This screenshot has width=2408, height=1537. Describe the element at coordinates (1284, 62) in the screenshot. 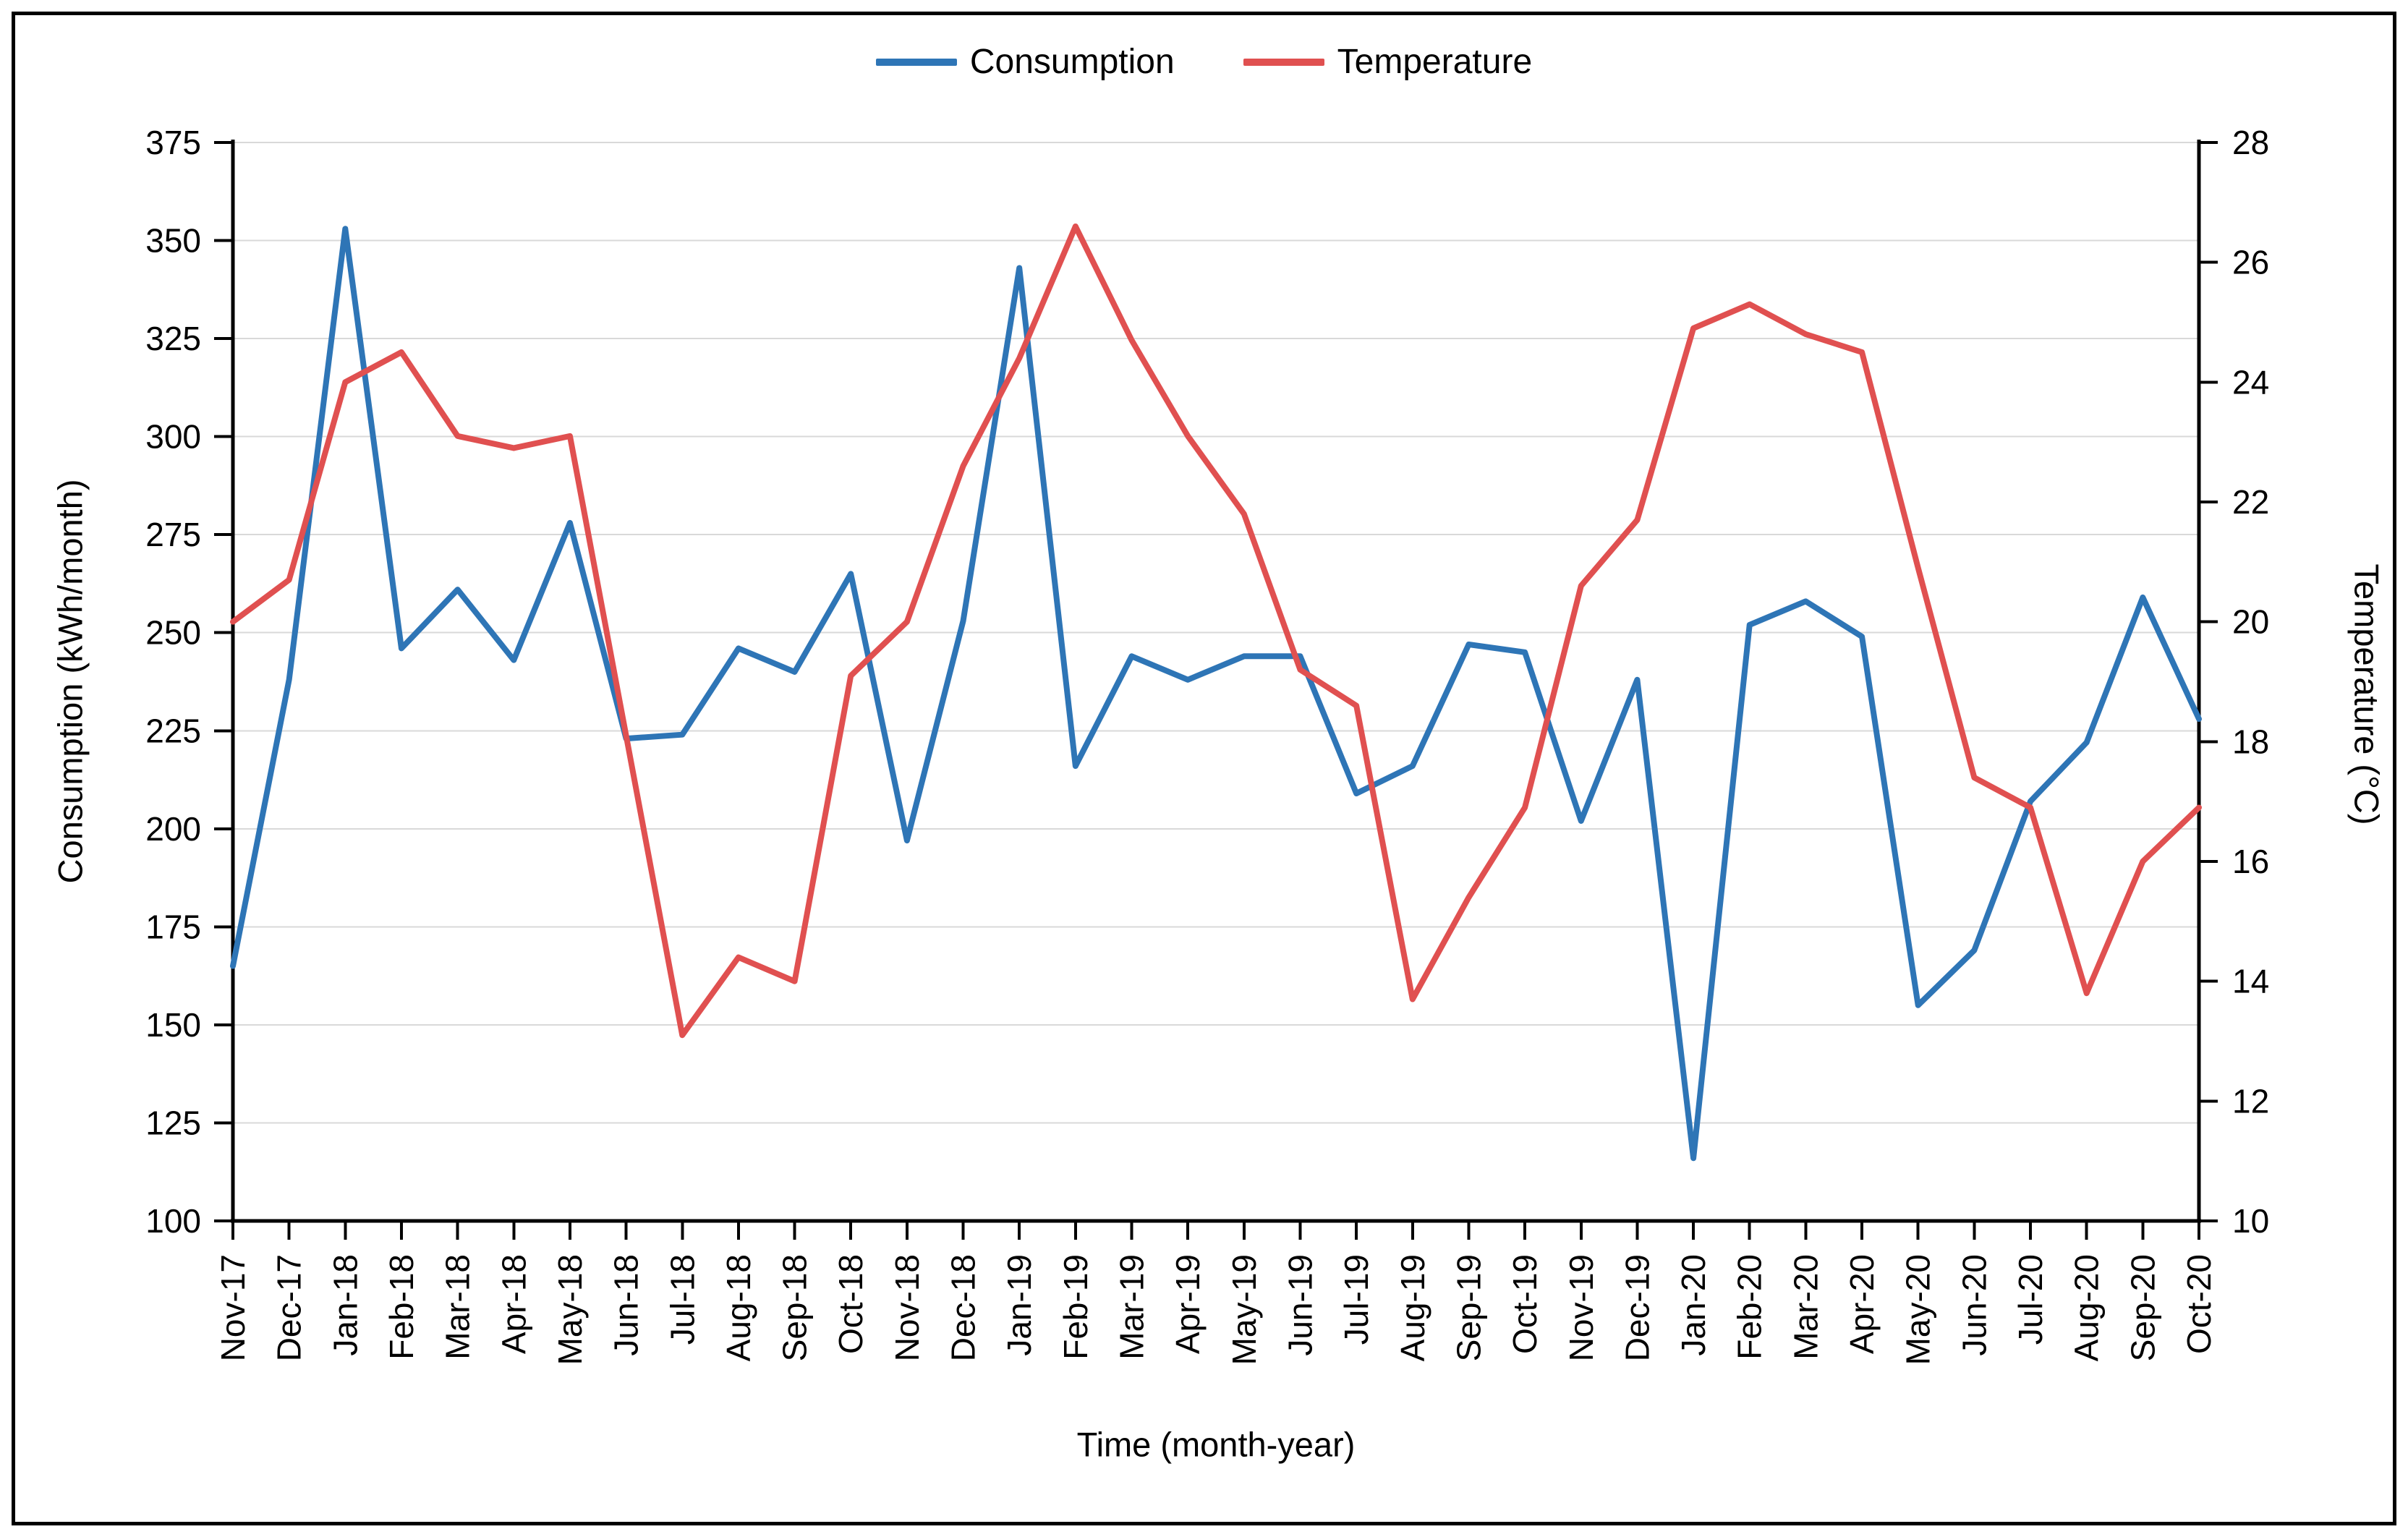

I see `temperature-line-swatch` at that location.